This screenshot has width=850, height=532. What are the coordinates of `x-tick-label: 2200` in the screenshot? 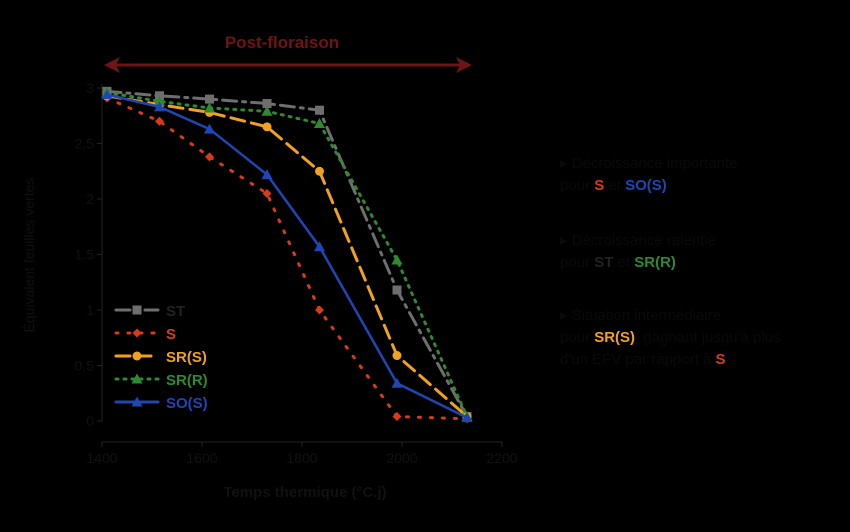 It's located at (501, 458).